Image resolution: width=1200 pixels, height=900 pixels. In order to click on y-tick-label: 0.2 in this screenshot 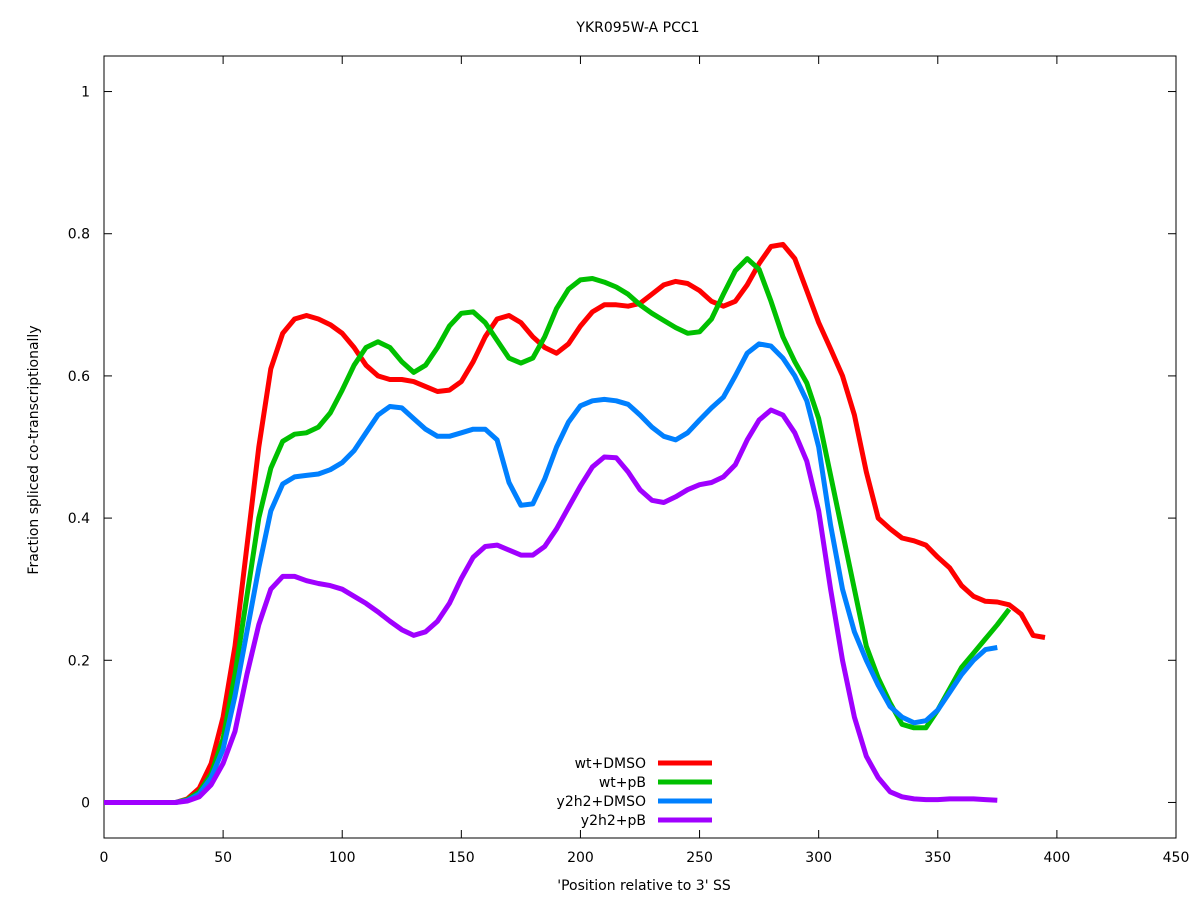, I will do `click(79, 661)`.